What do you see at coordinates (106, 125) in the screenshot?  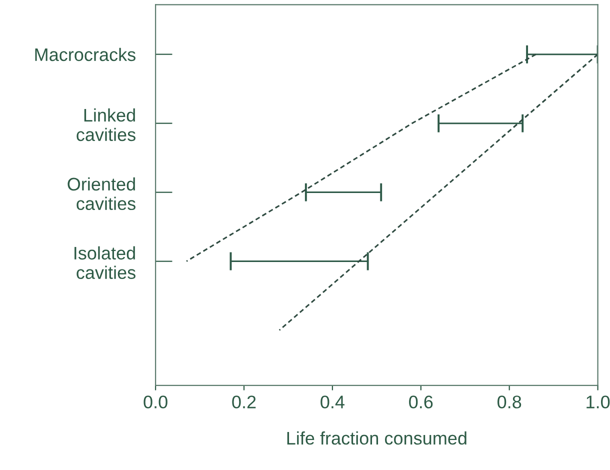 I see `y-tick-label: Linked cavities` at bounding box center [106, 125].